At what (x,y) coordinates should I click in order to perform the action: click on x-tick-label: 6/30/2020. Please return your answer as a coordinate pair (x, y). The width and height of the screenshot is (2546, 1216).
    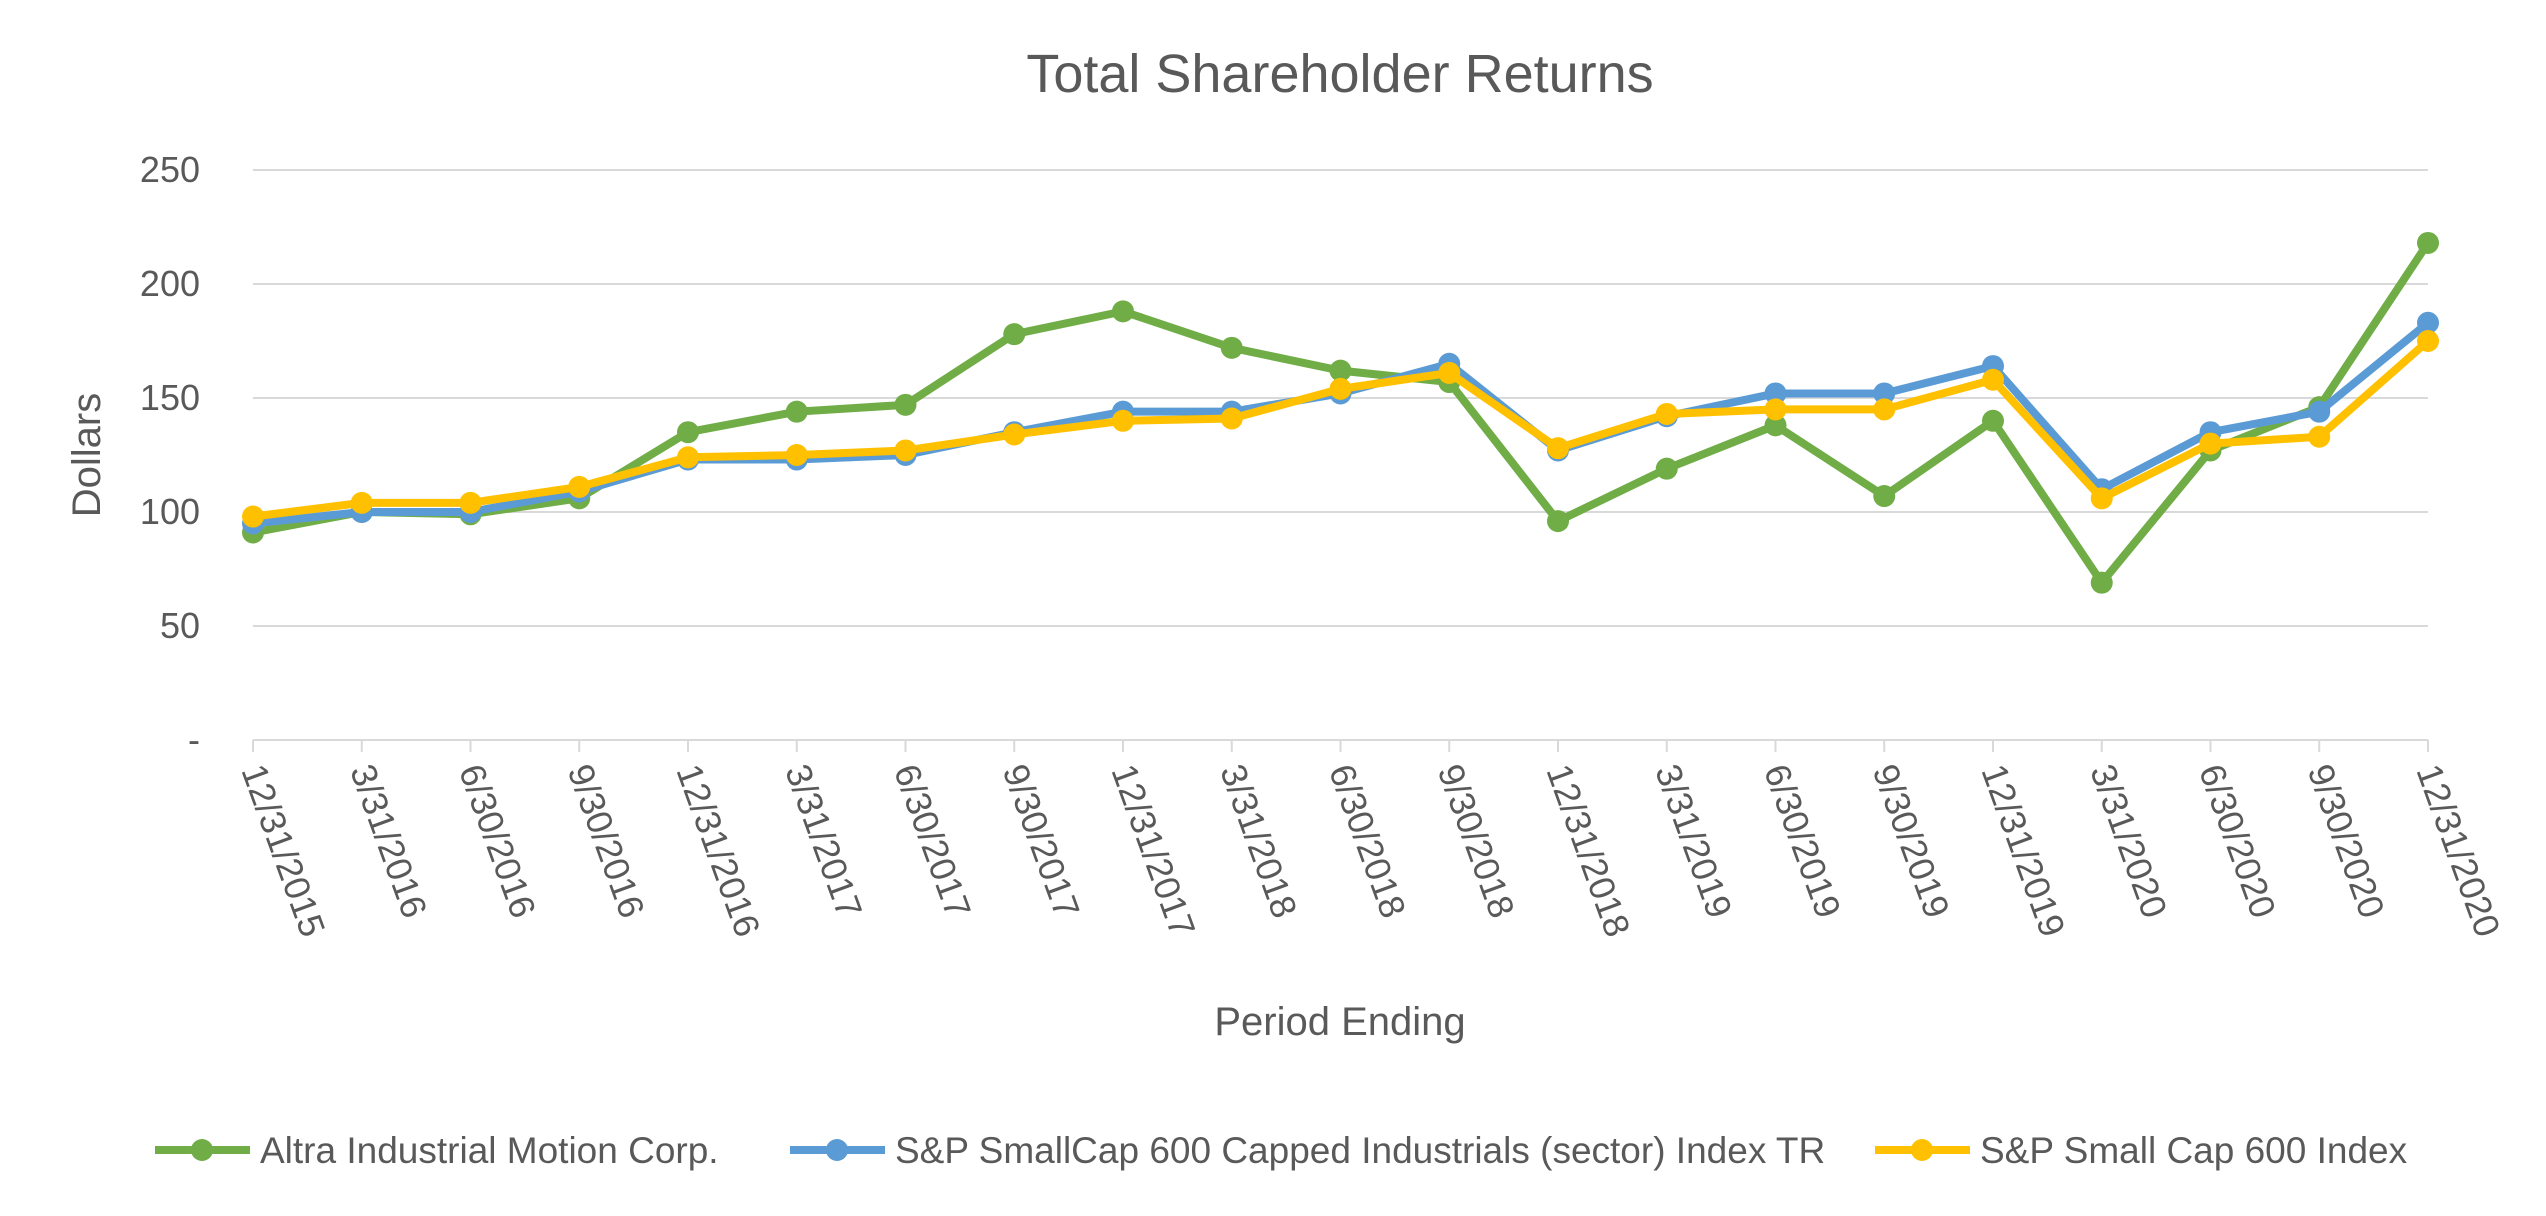
    Looking at the image, I should click on (2237, 841).